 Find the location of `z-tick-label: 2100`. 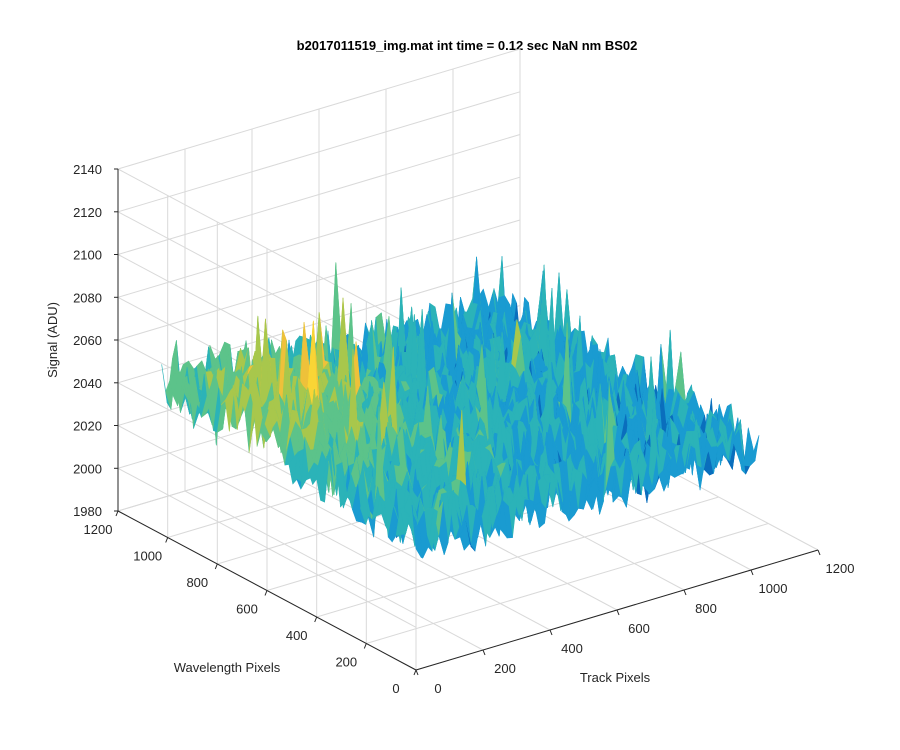

z-tick-label: 2100 is located at coordinates (87, 255).